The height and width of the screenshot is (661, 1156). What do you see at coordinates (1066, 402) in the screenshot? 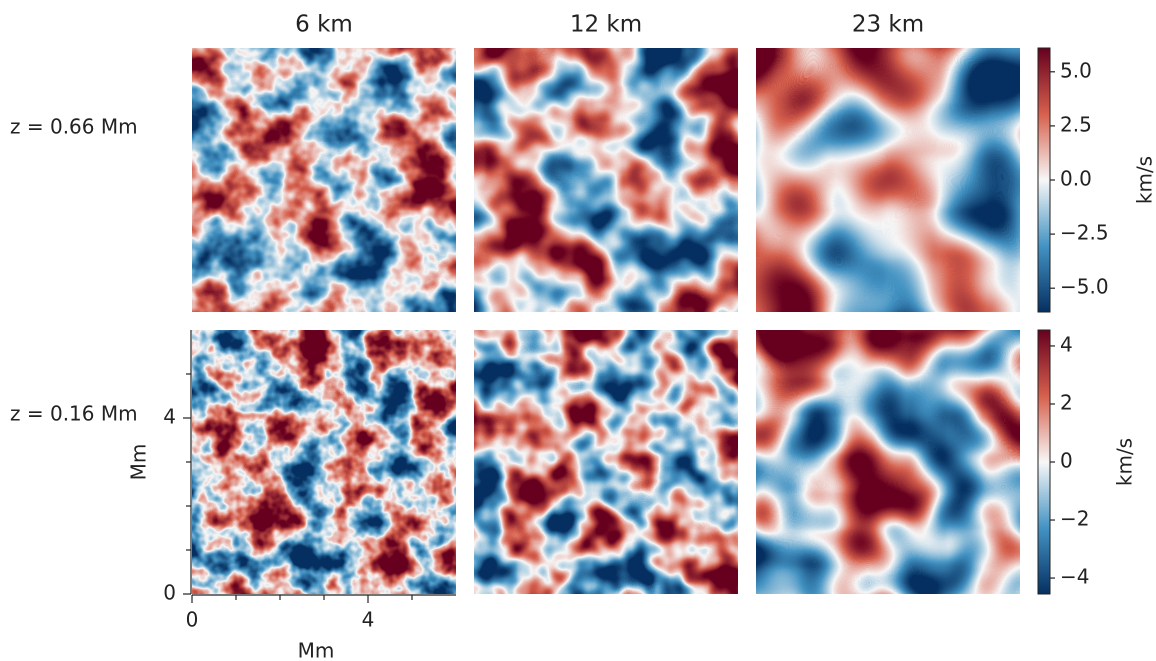
I see `colorbar-tick-label: 2` at bounding box center [1066, 402].